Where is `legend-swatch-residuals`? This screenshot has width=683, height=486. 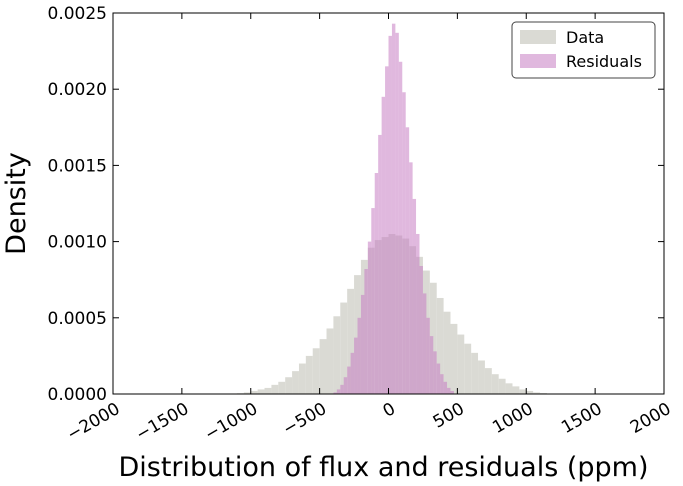
legend-swatch-residuals is located at coordinates (538, 61).